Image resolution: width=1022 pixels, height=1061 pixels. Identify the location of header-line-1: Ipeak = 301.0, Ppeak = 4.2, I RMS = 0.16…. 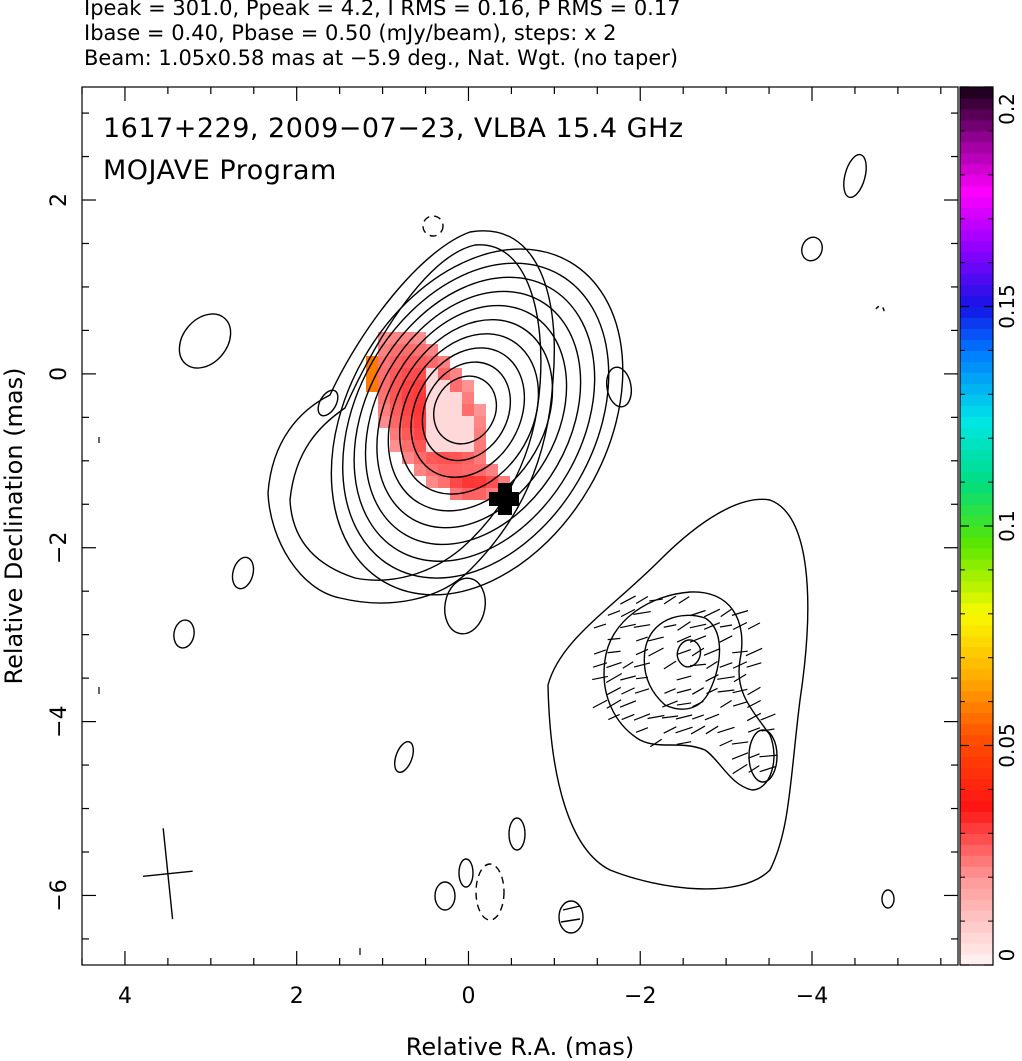
(382, 10).